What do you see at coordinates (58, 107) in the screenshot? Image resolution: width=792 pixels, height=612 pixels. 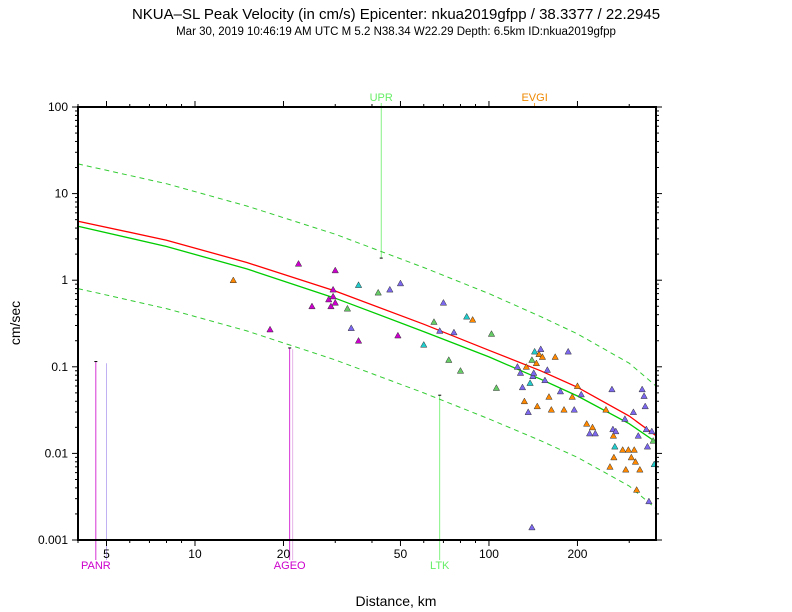 I see `y-tick-label: 100` at bounding box center [58, 107].